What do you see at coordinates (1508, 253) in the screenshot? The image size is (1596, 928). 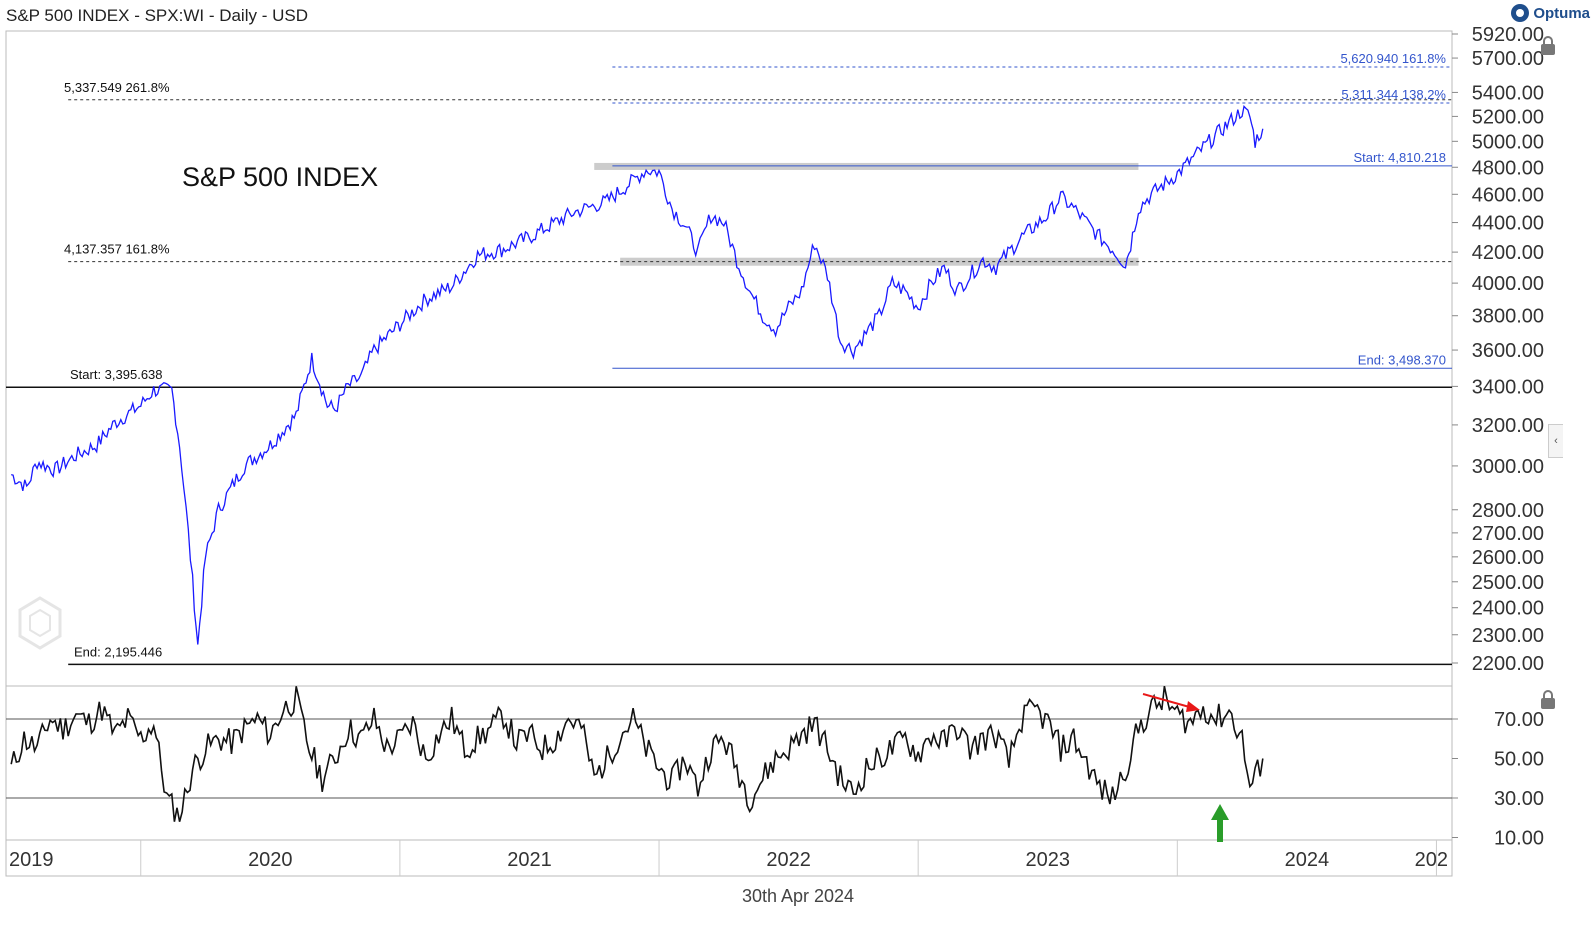 I see `price-tick-label-8: 4200.00` at bounding box center [1508, 253].